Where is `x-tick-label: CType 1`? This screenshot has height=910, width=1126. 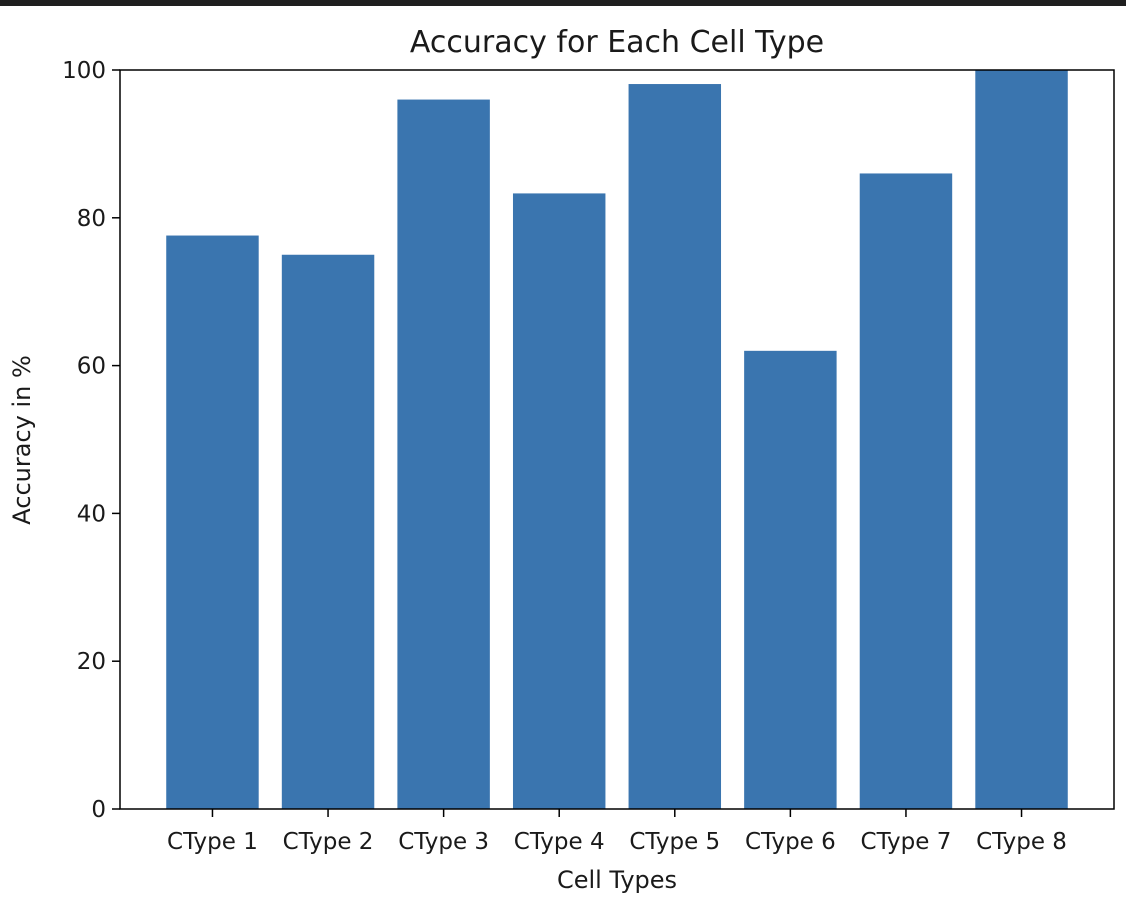 x-tick-label: CType 1 is located at coordinates (212, 842).